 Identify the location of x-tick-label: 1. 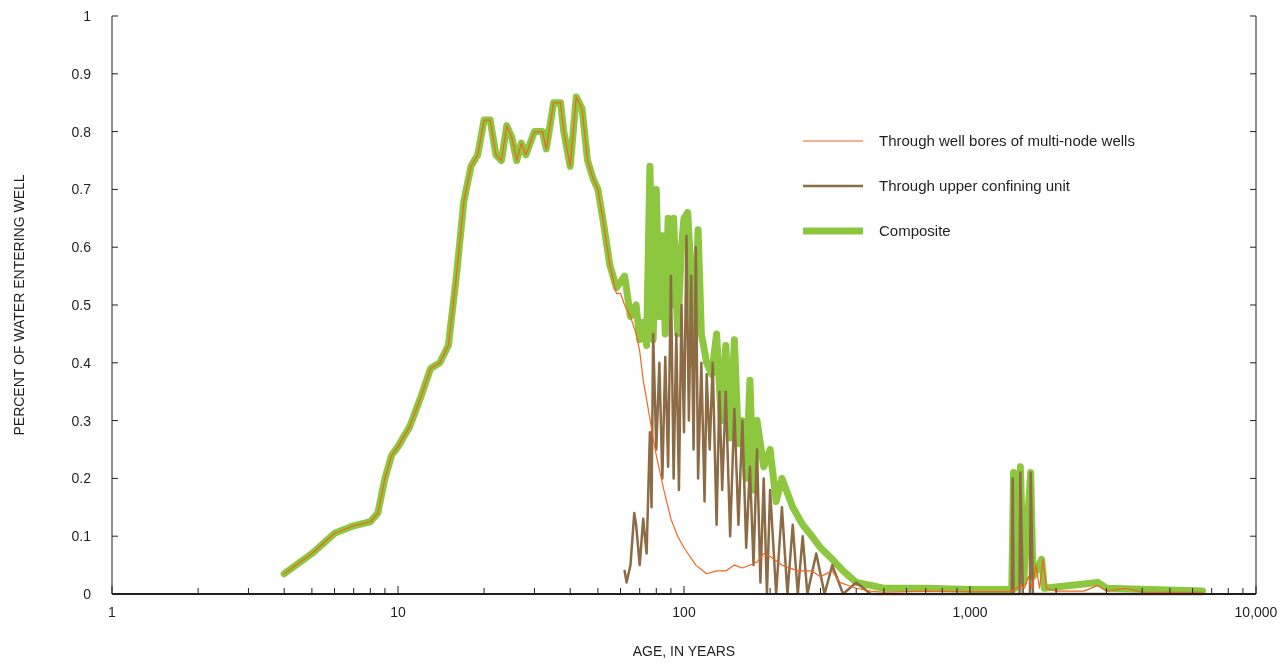
(112, 612).